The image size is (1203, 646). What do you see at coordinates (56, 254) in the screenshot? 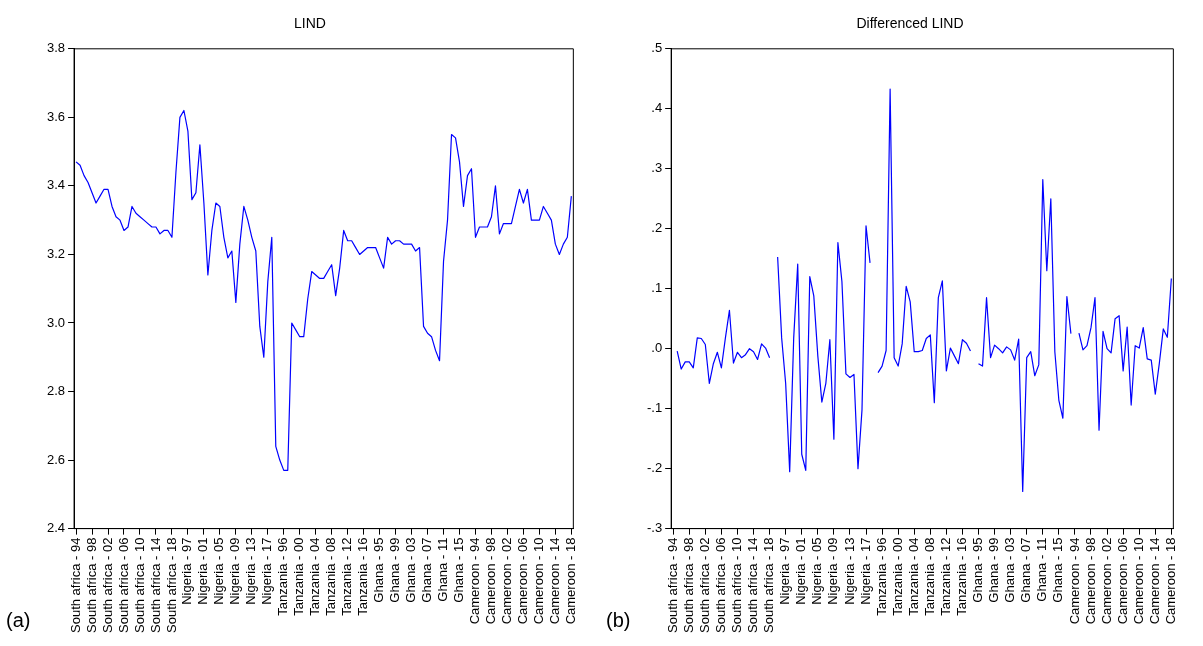
I see `y-tick-label: 3.2` at bounding box center [56, 254].